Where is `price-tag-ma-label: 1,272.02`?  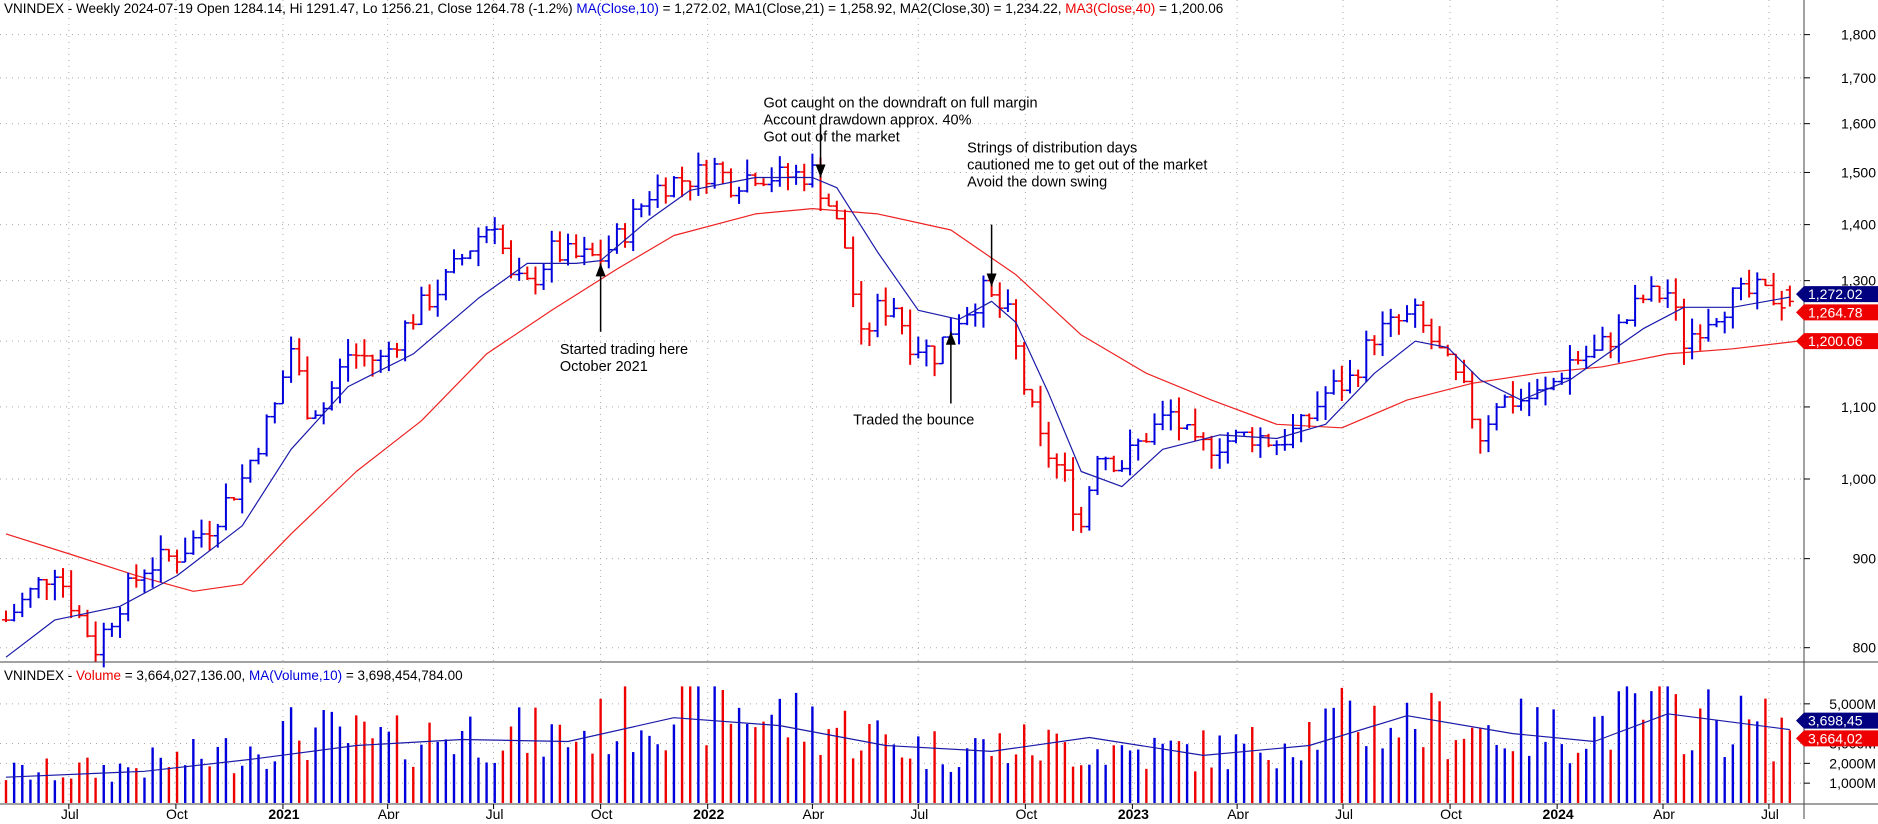 price-tag-ma-label: 1,272.02 is located at coordinates (1835, 294).